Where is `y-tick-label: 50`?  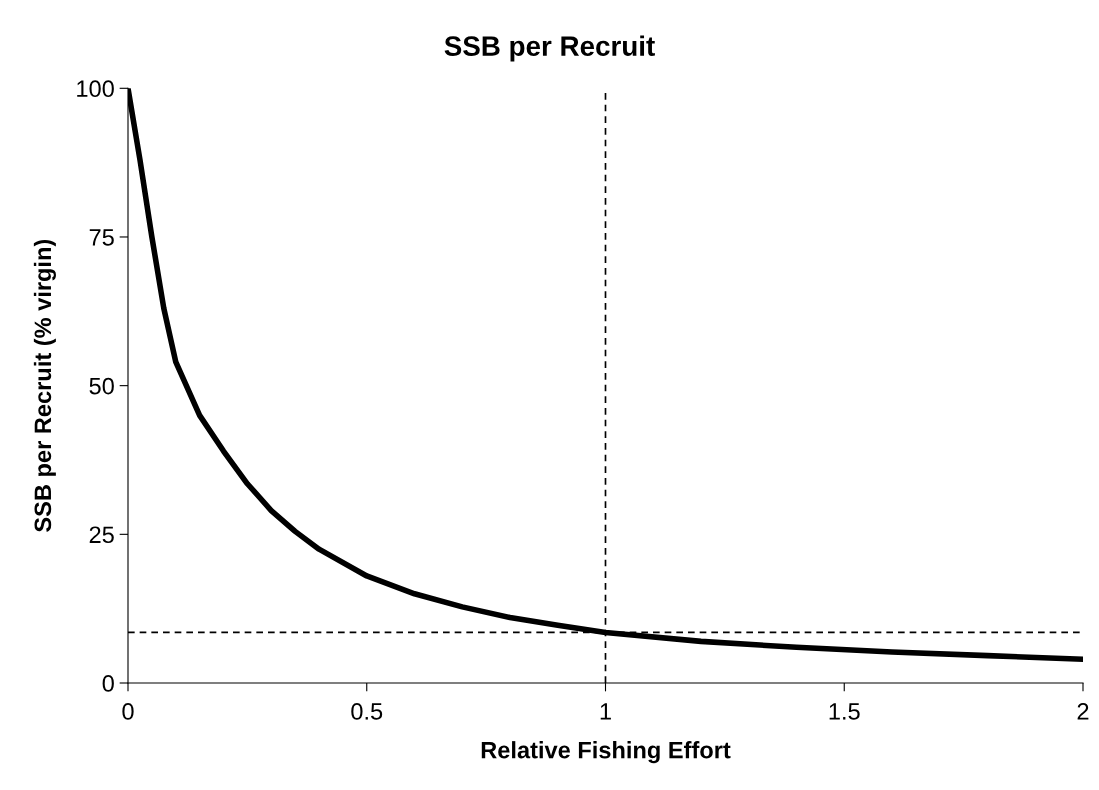 y-tick-label: 50 is located at coordinates (101, 386).